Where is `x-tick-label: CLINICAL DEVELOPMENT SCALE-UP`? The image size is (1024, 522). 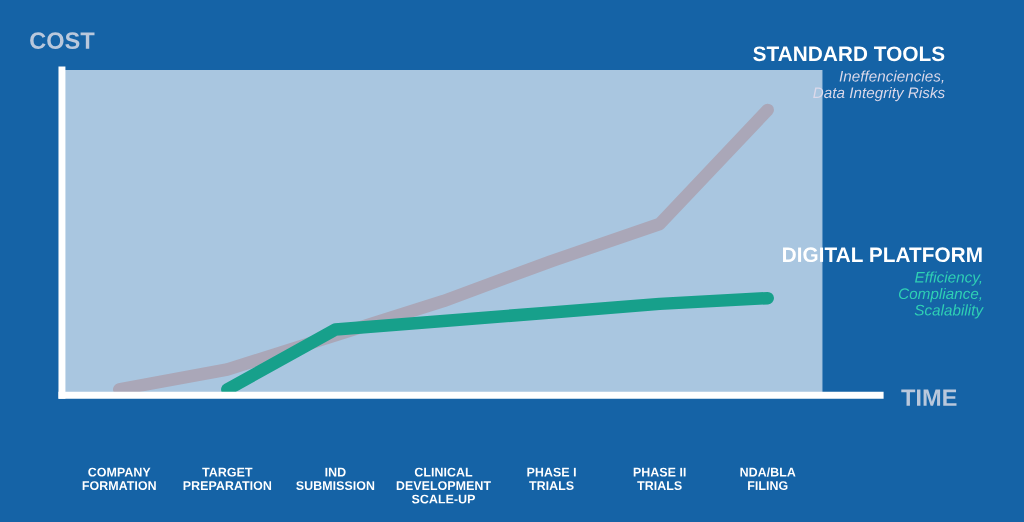 x-tick-label: CLINICAL DEVELOPMENT SCALE-UP is located at coordinates (443, 485).